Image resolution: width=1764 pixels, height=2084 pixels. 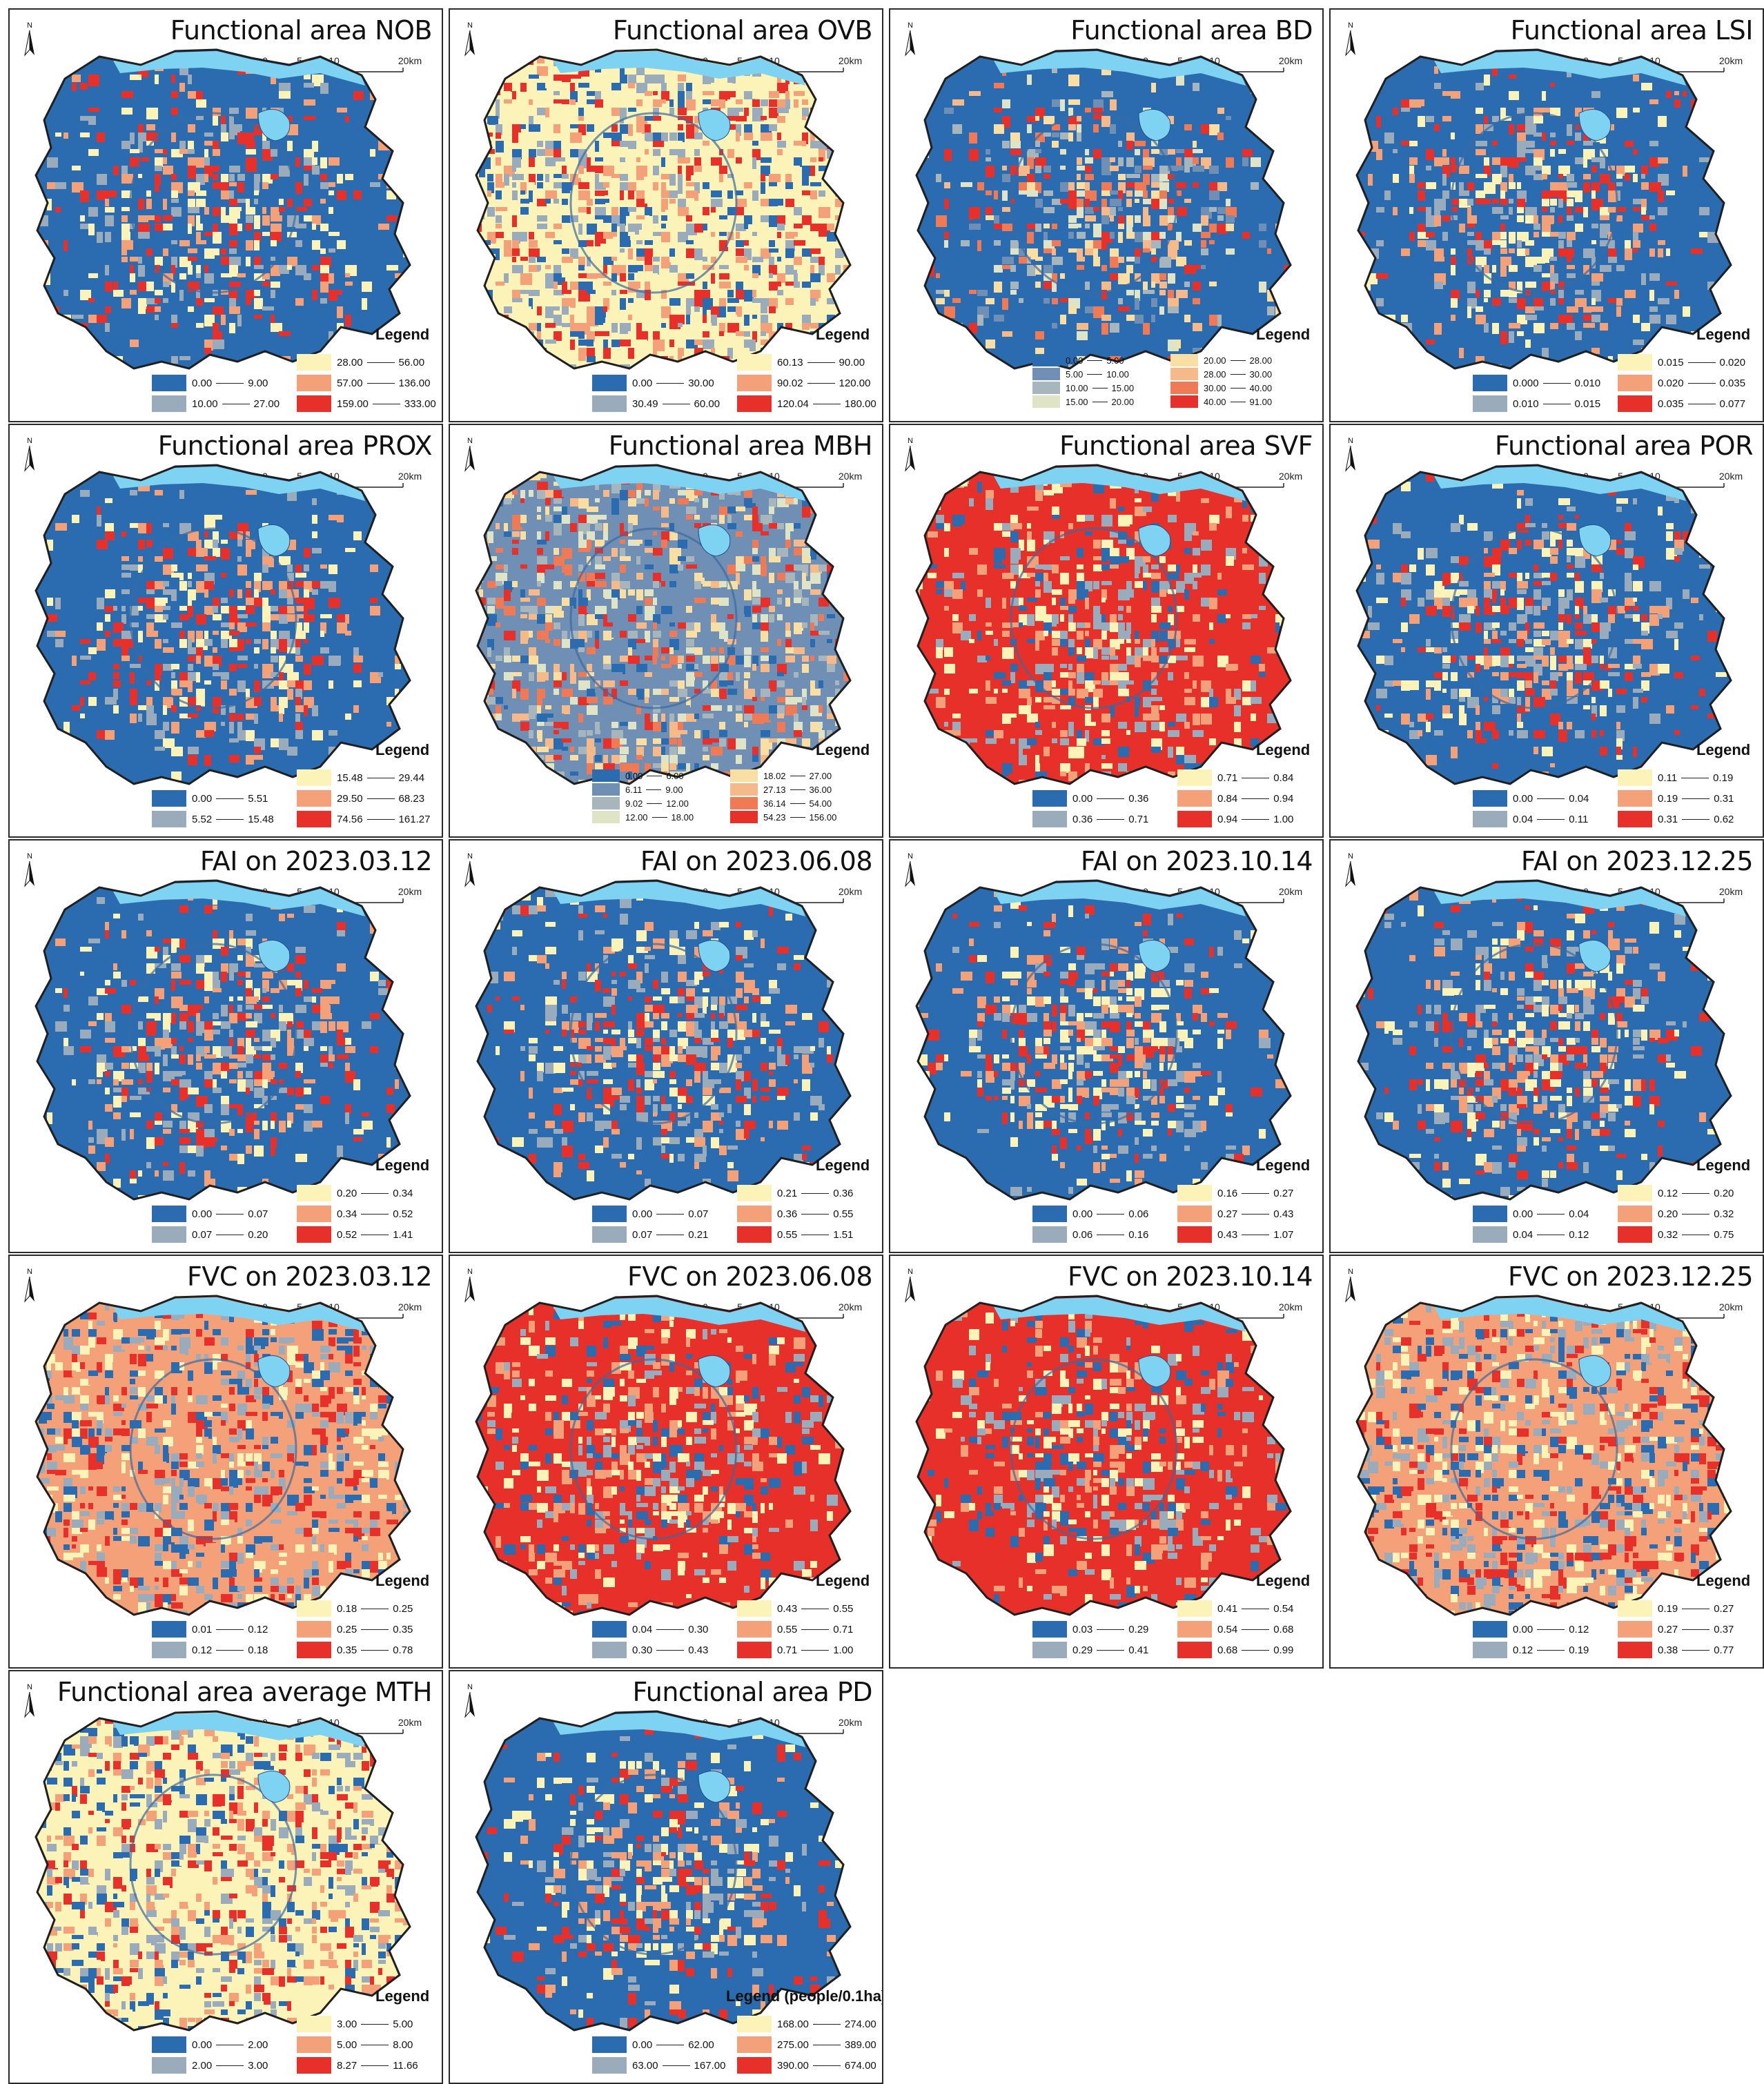 What do you see at coordinates (29, 441) in the screenshot?
I see `north-label: N` at bounding box center [29, 441].